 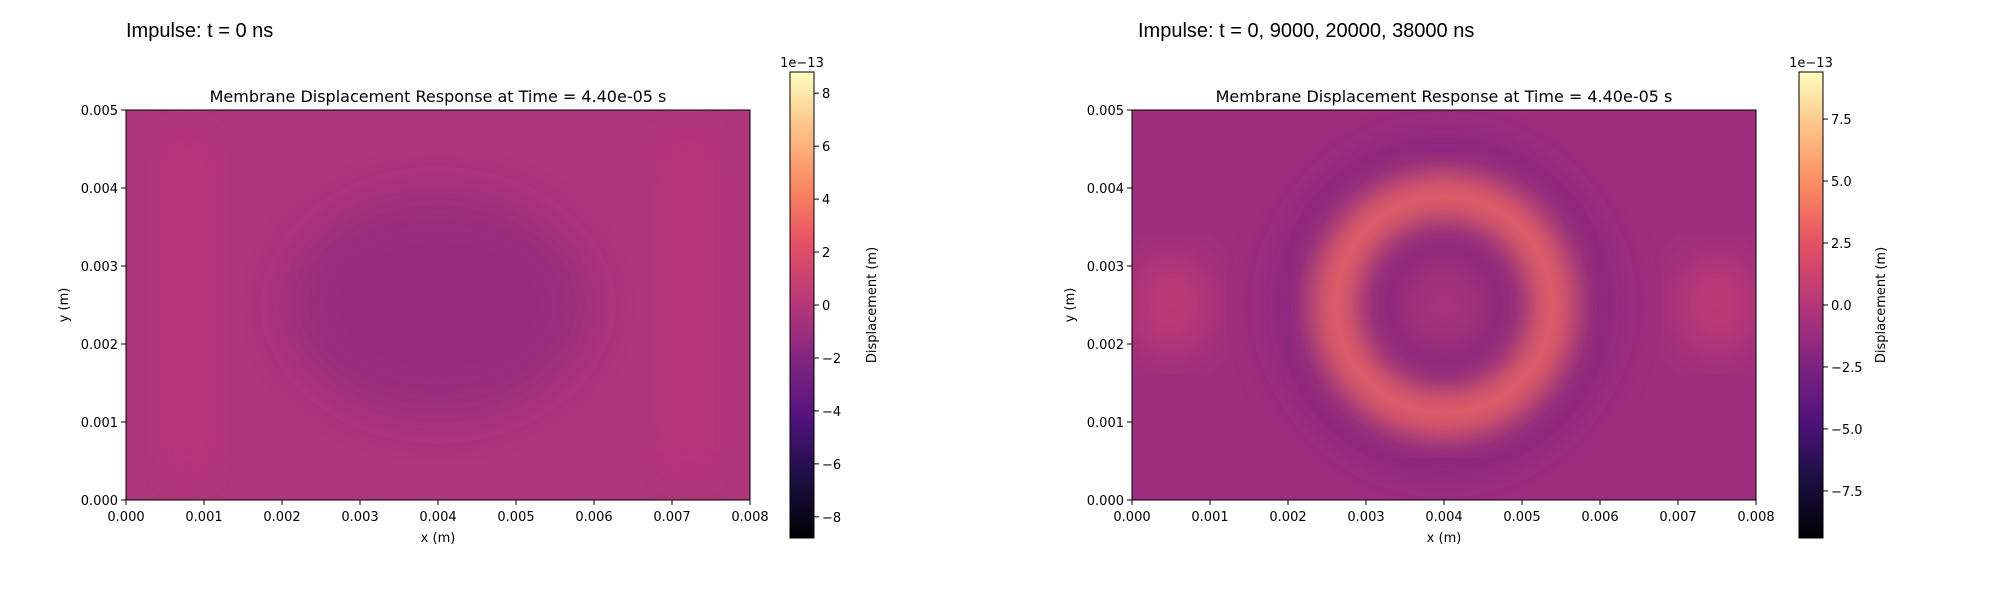 I want to click on panel-heading-left: Impulse: t = 0 ns, so click(x=200, y=31).